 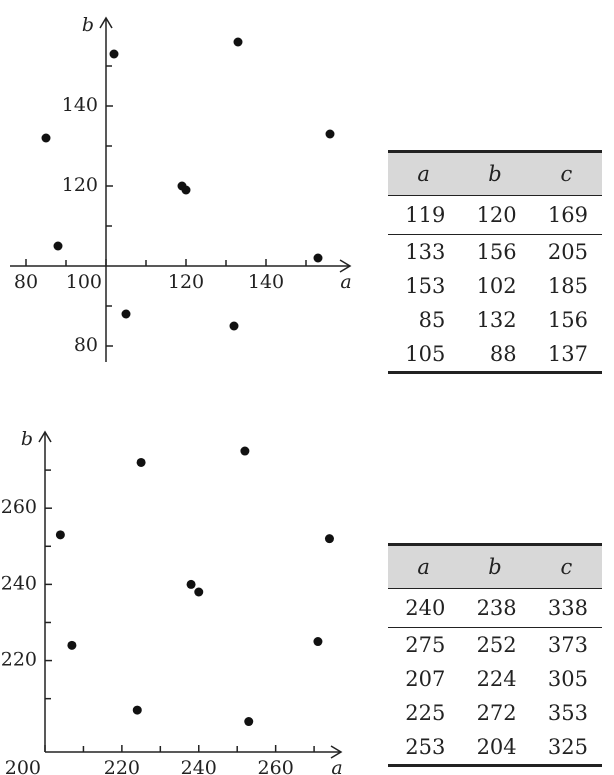 What do you see at coordinates (425, 354) in the screenshot?
I see `cell: 105` at bounding box center [425, 354].